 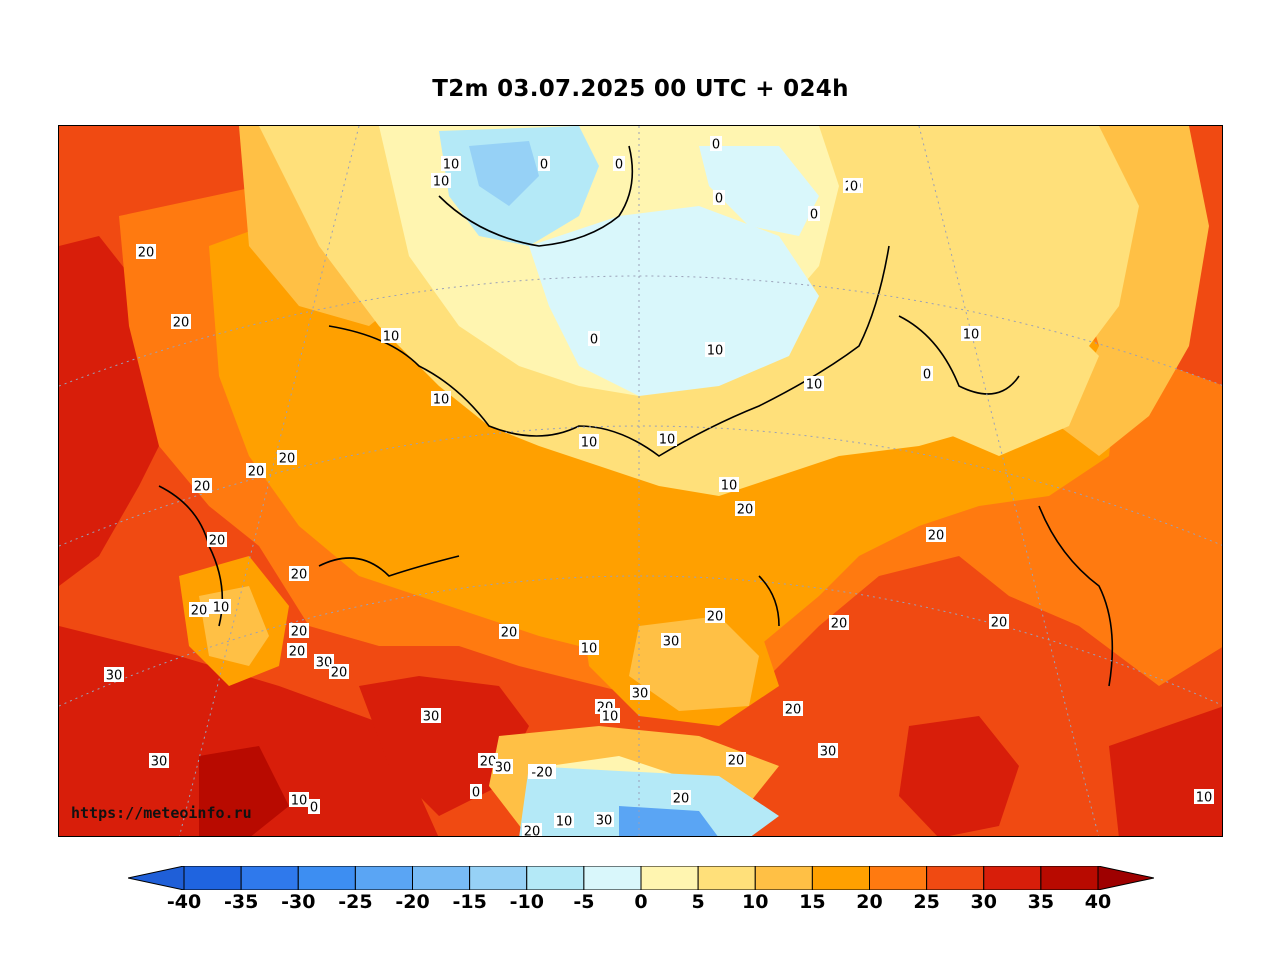 I want to click on contour-label-6: 0, so click(x=716, y=144).